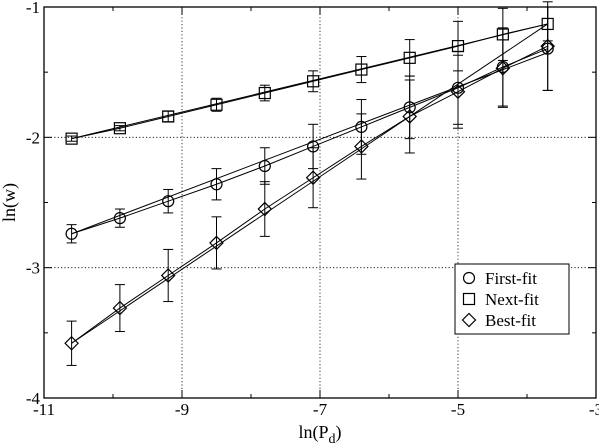 The image size is (599, 446). What do you see at coordinates (511, 278) in the screenshot?
I see `legend-label-first-fit: First-fit` at bounding box center [511, 278].